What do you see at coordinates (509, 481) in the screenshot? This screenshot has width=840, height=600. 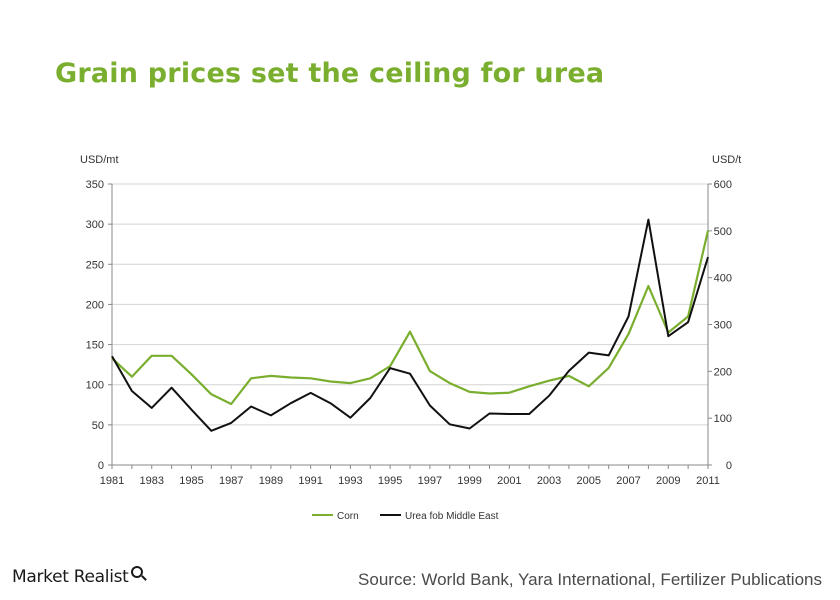 I see `x-tick-label: 2001` at bounding box center [509, 481].